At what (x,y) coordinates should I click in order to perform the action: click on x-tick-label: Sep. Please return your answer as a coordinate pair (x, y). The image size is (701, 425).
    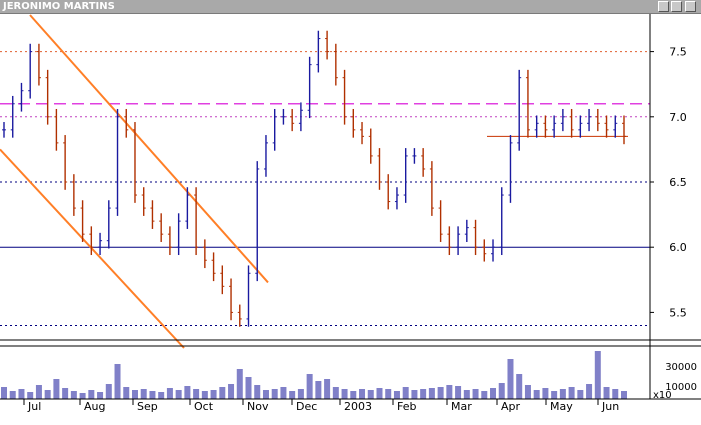
    Looking at the image, I should click on (147, 406).